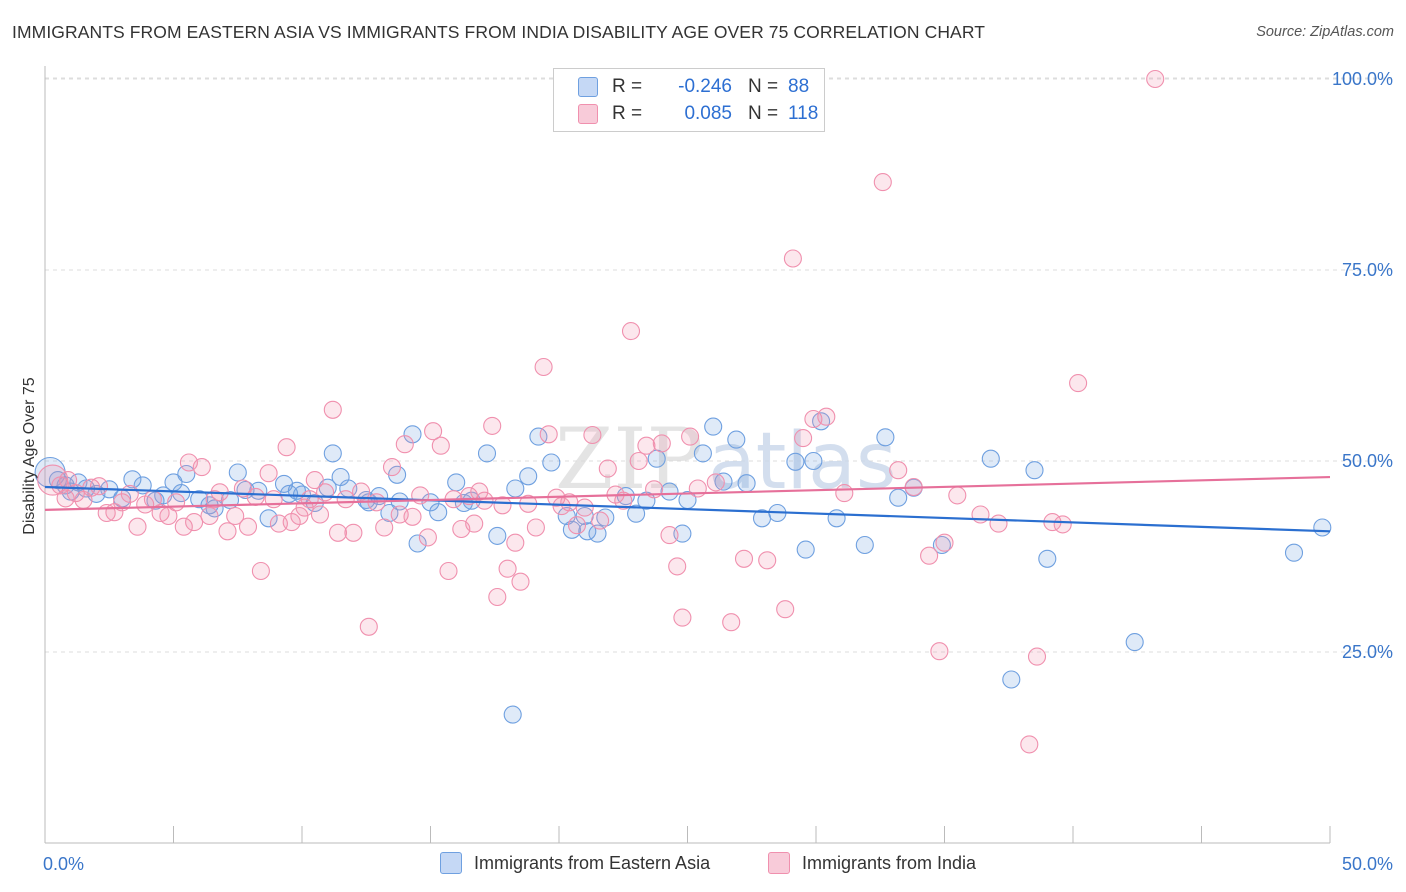 The width and height of the screenshot is (1406, 892). Describe the element at coordinates (779, 863) in the screenshot. I see `series-swatch-india` at that location.